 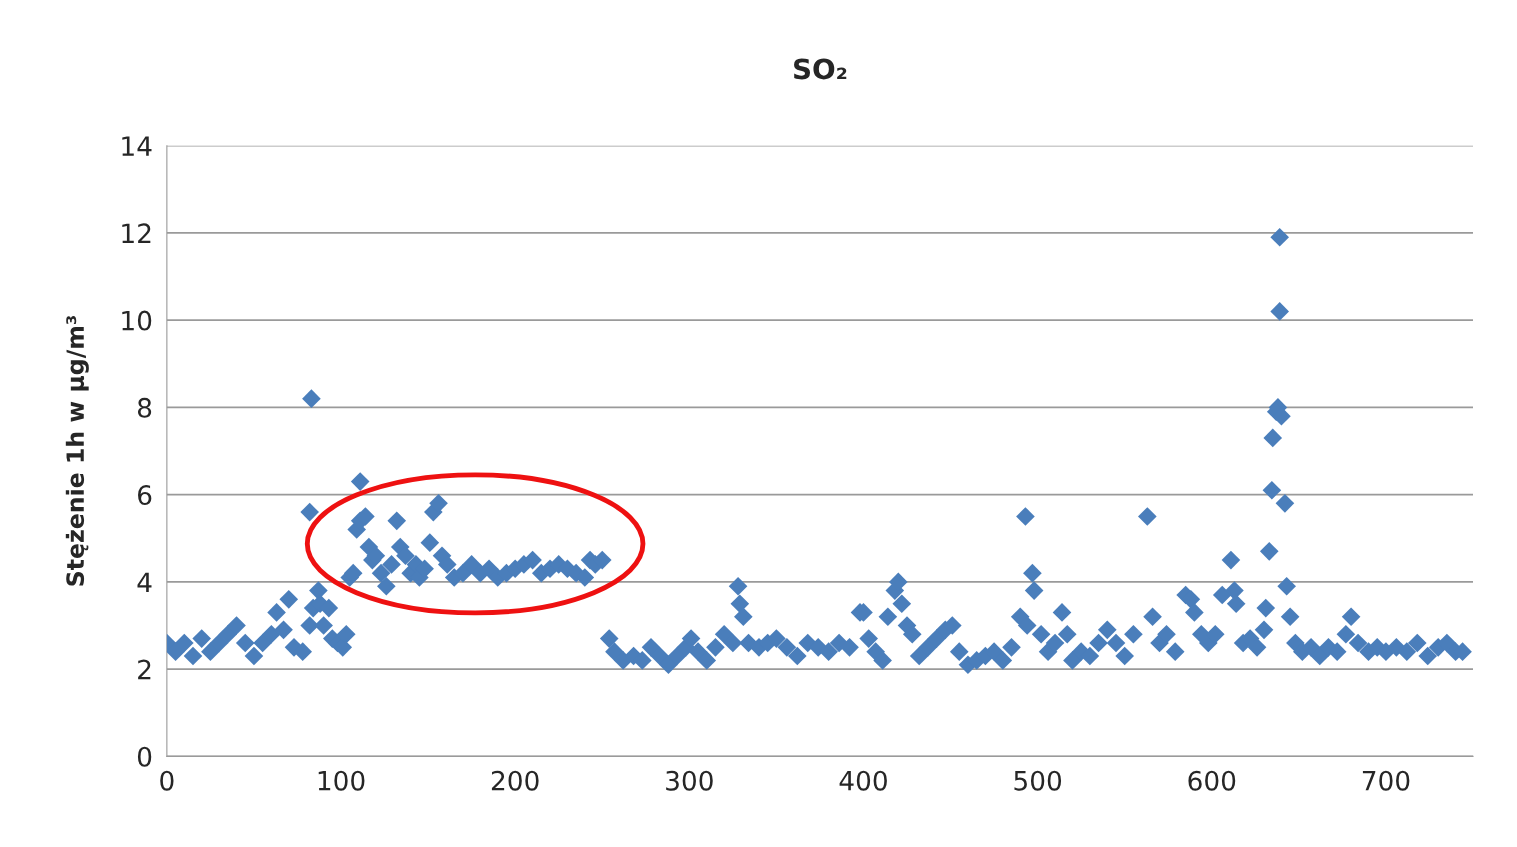 I want to click on x-tick-label: 600, so click(x=1212, y=780).